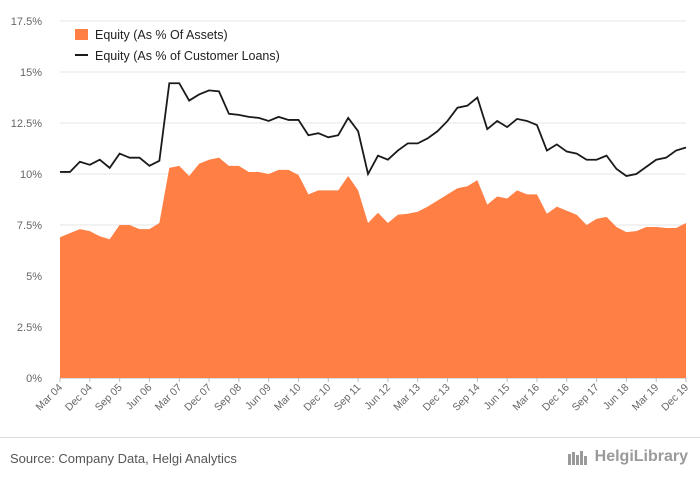 The image size is (700, 484). Describe the element at coordinates (187, 56) in the screenshot. I see `legend-label-loans: Equity (As % of Customer Loans)` at that location.